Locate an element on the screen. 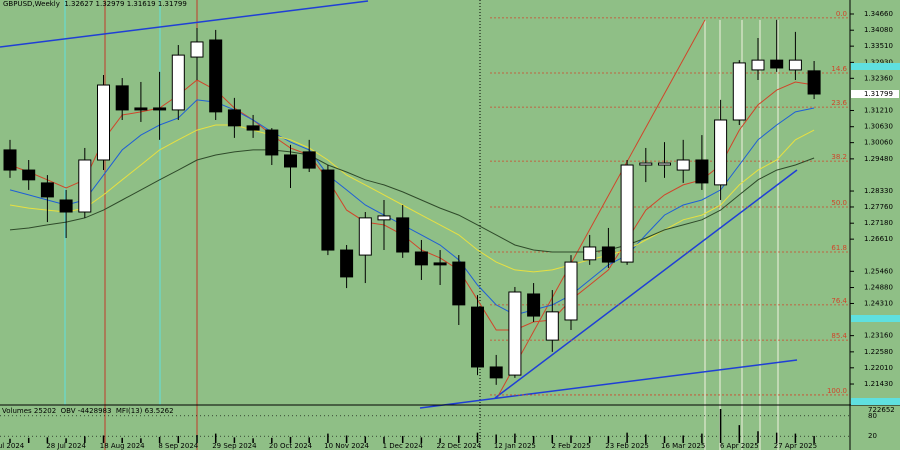 The image size is (900, 450). y-tick-label: 1.29480 is located at coordinates (878, 159).